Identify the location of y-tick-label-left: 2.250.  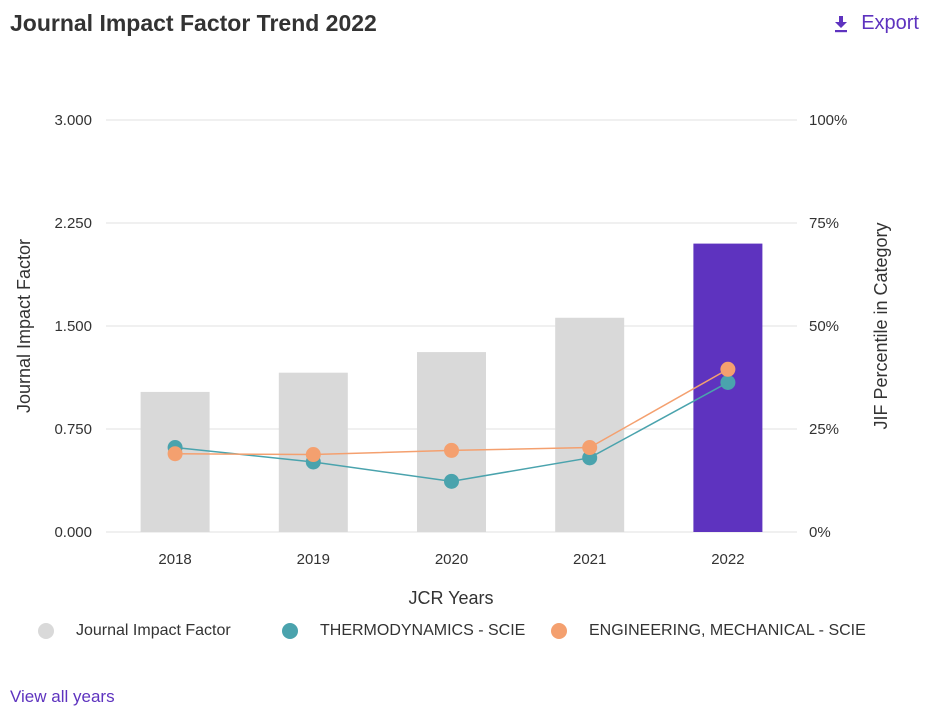
(73, 223).